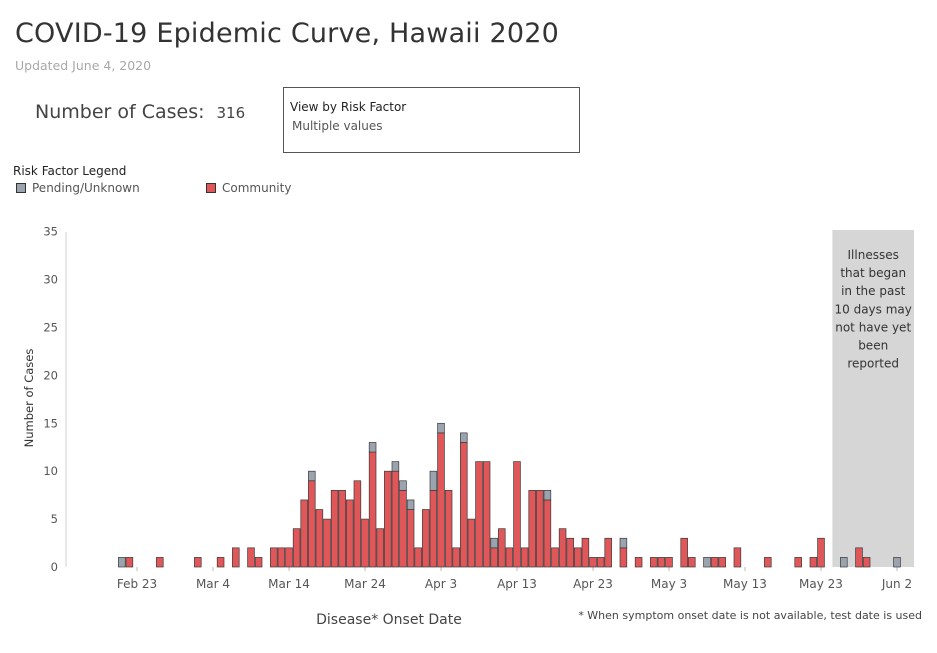 This screenshot has height=653, width=937. What do you see at coordinates (120, 112) in the screenshot?
I see `case-count-label: Number of Cases:` at bounding box center [120, 112].